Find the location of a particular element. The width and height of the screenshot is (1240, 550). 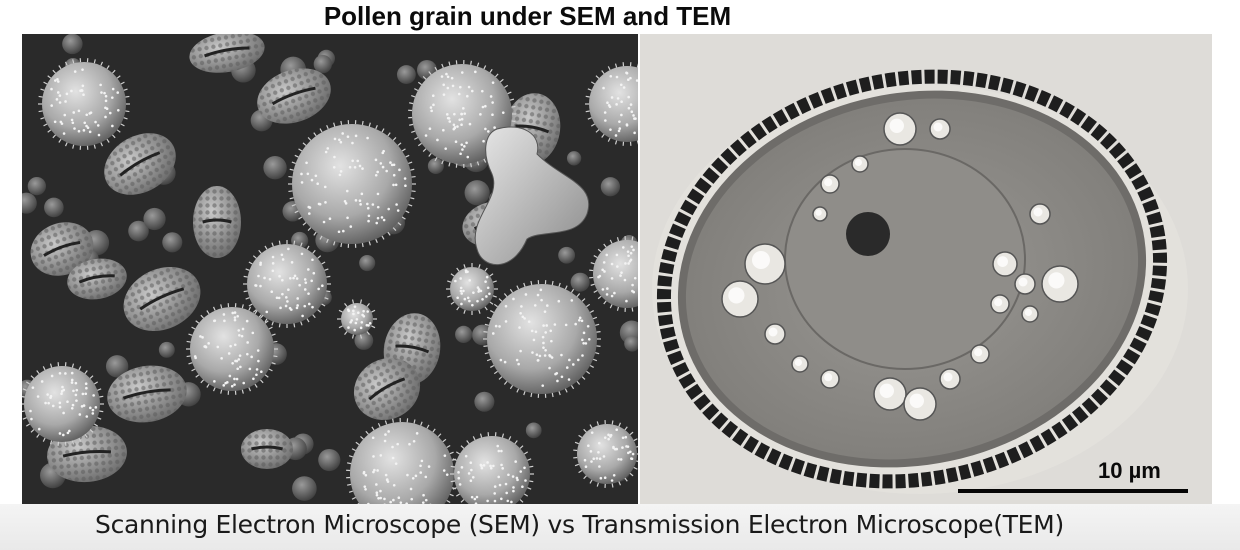

scale-bar is located at coordinates (1073, 491).